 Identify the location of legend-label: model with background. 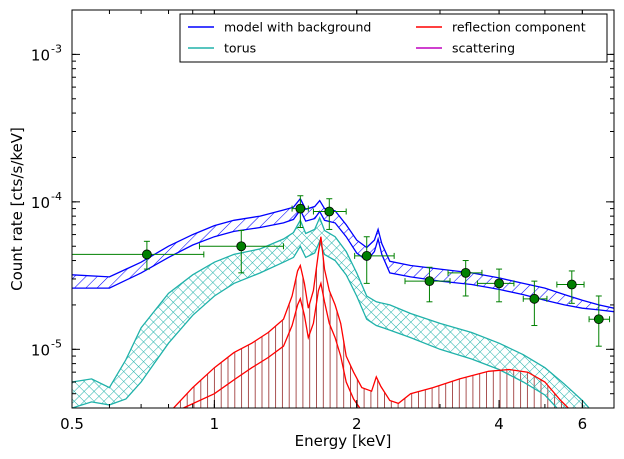
(297, 27).